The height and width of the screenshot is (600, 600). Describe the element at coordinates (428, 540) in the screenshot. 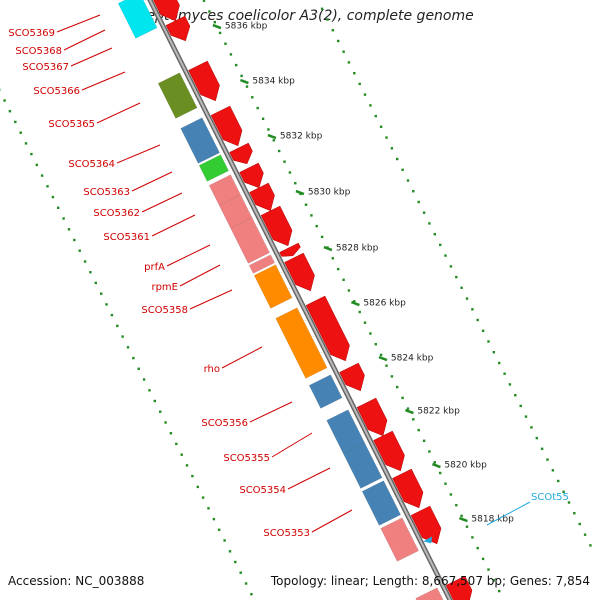

I see `trna-marker` at that location.